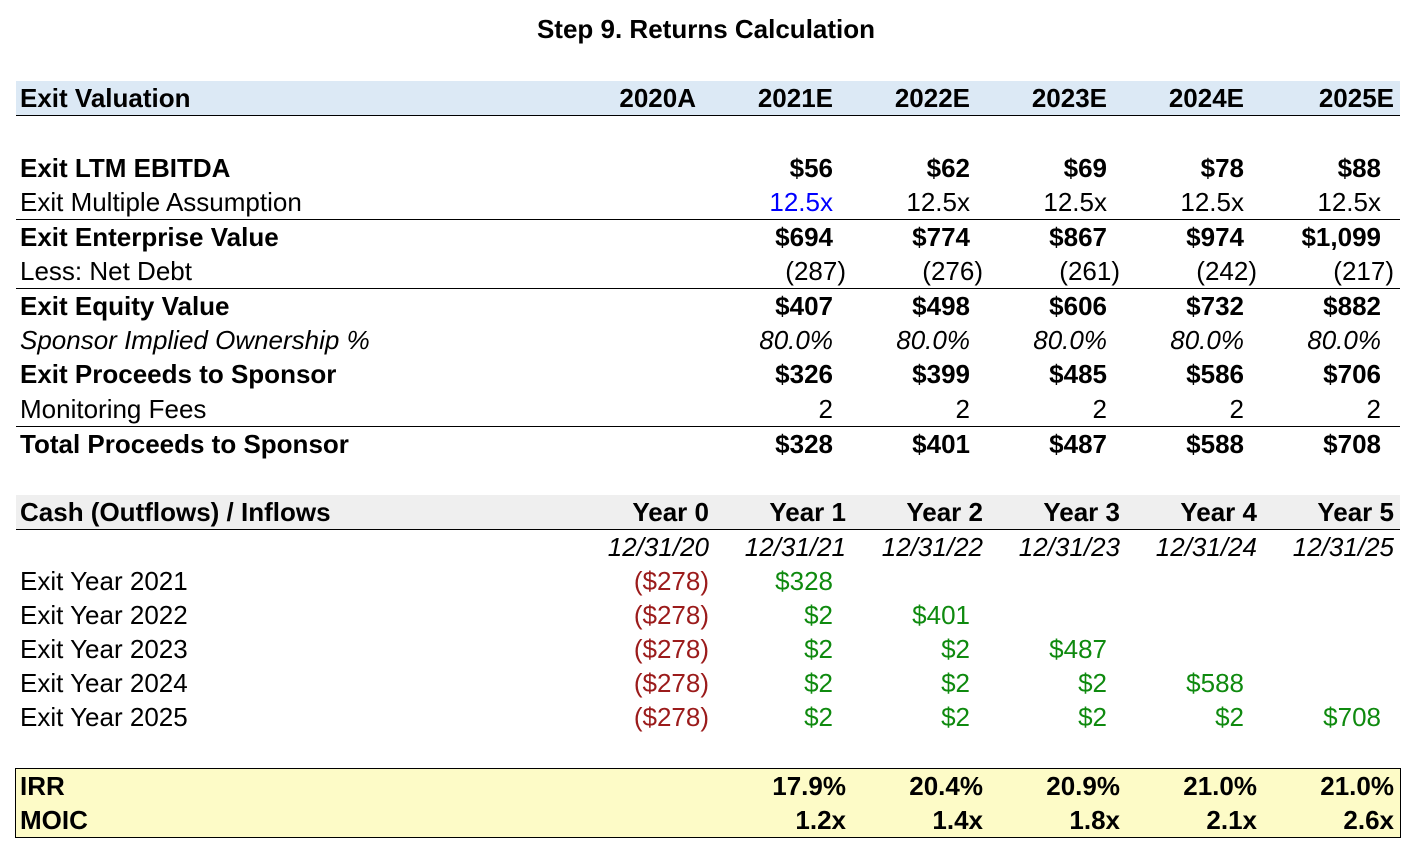 This screenshot has width=1418, height=858. What do you see at coordinates (113, 409) in the screenshot?
I see `row-label: Monitoring Fees` at bounding box center [113, 409].